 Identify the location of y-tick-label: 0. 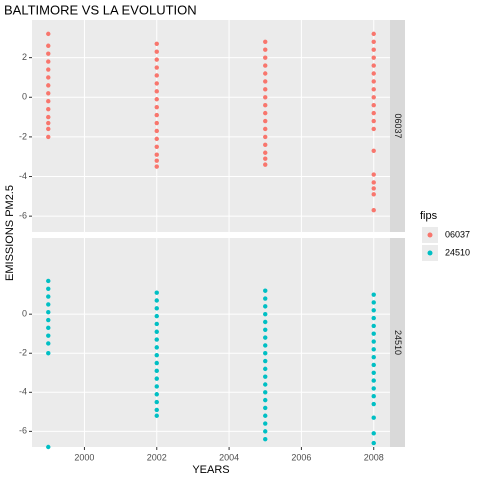
(24, 314).